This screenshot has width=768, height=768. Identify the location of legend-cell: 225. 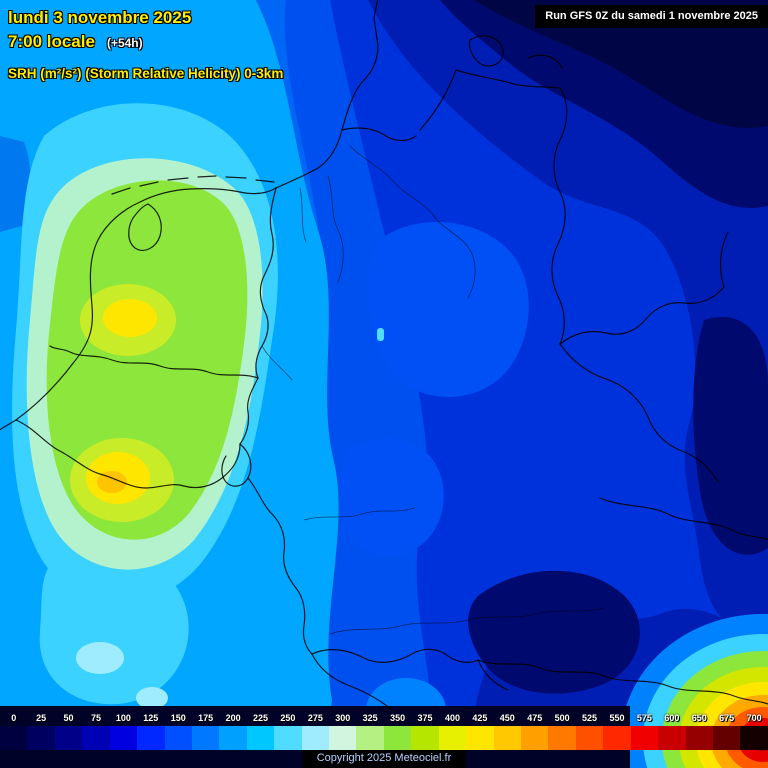
(260, 730).